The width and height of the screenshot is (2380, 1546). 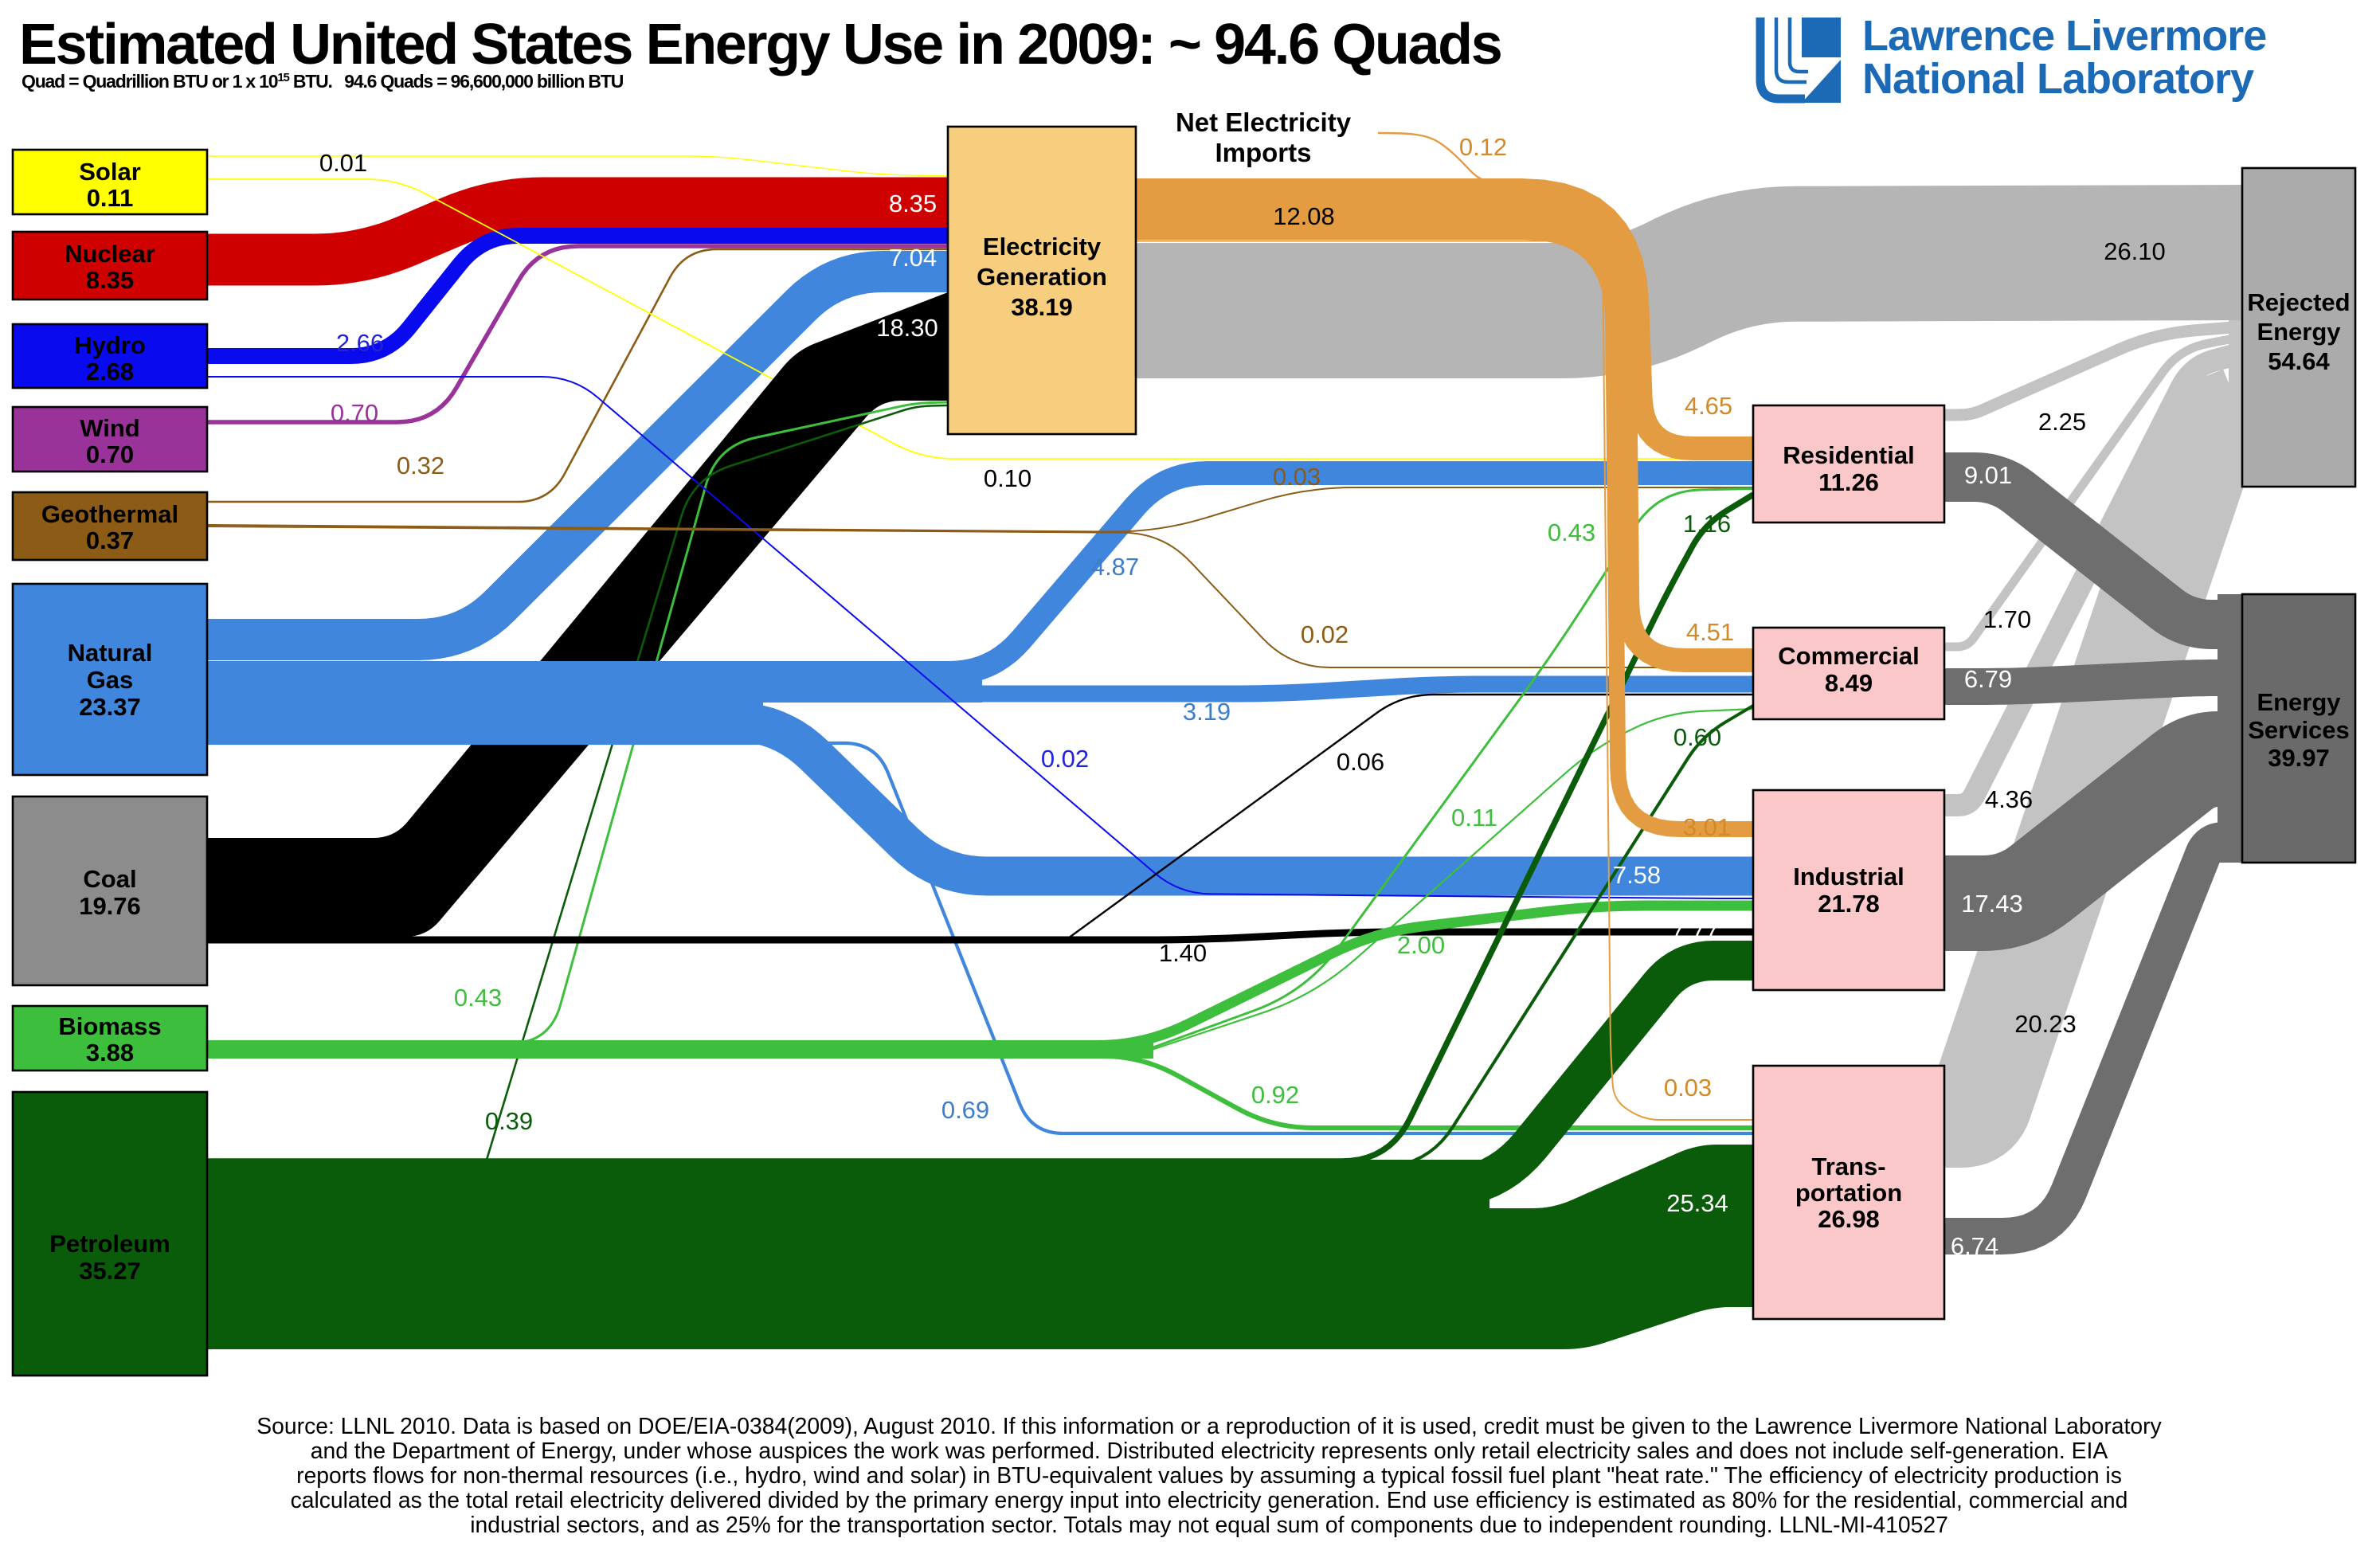 I want to click on svg-text: Natural, so click(x=110, y=653).